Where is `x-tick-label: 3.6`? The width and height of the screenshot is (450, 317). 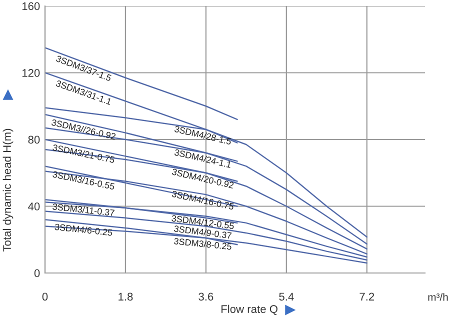
x-tick-label: 3.6 is located at coordinates (206, 296).